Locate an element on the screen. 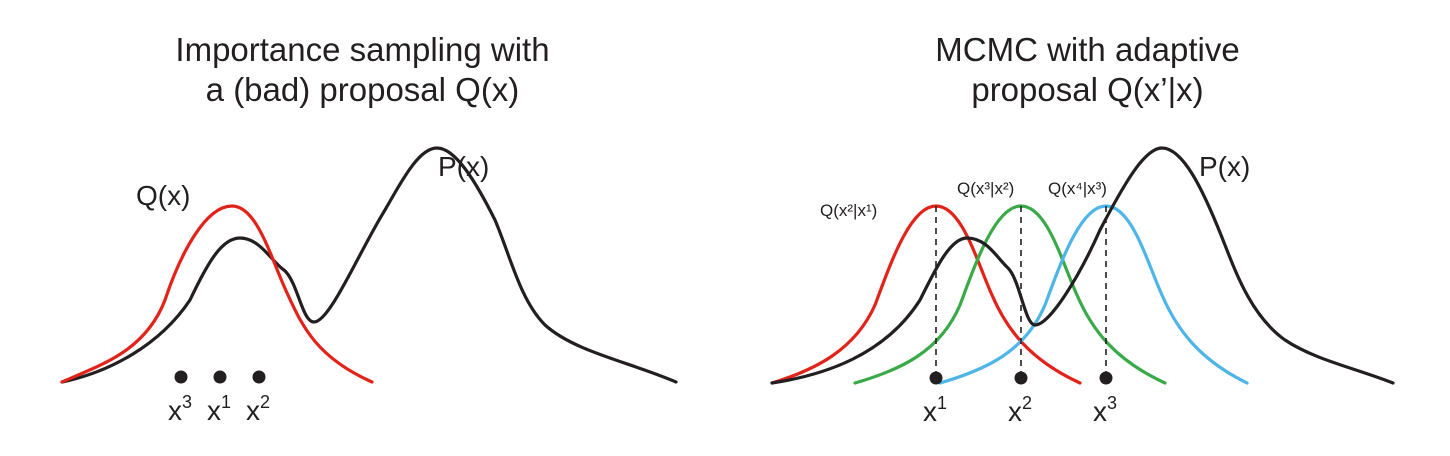  proposal-label-q-x4-x3: Q(x⁴|x³) is located at coordinates (1077, 188).